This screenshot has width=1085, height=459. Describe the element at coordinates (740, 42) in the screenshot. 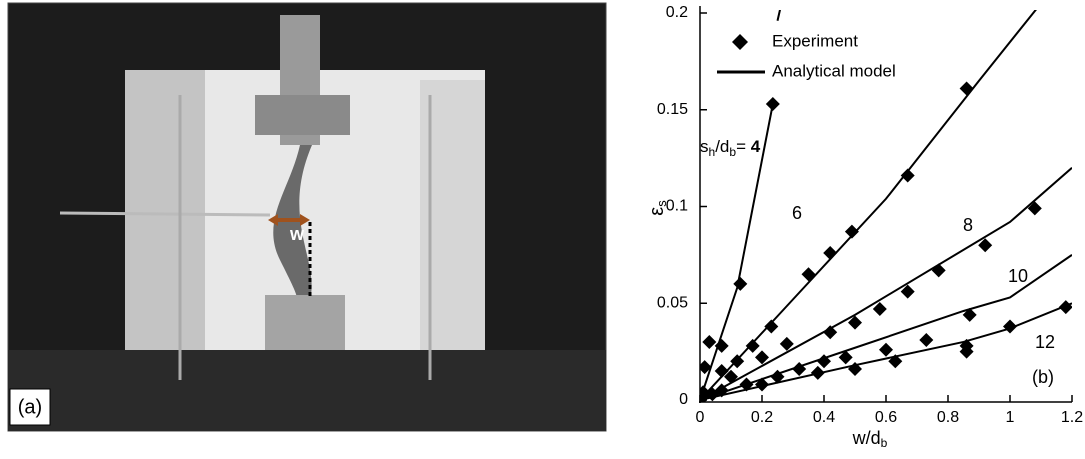

I see `legend-marker` at that location.